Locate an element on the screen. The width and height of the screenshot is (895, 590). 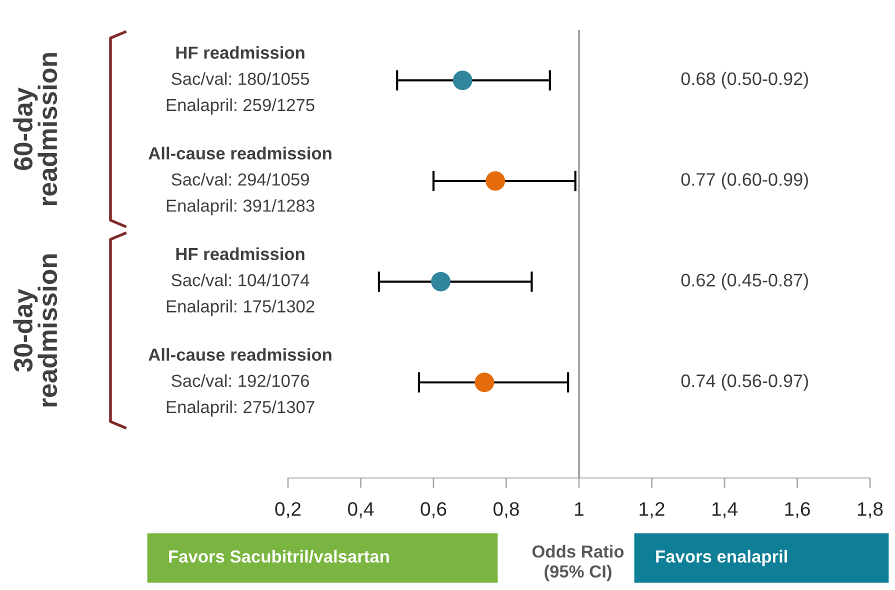
x-tick-label: 1 is located at coordinates (579, 509).